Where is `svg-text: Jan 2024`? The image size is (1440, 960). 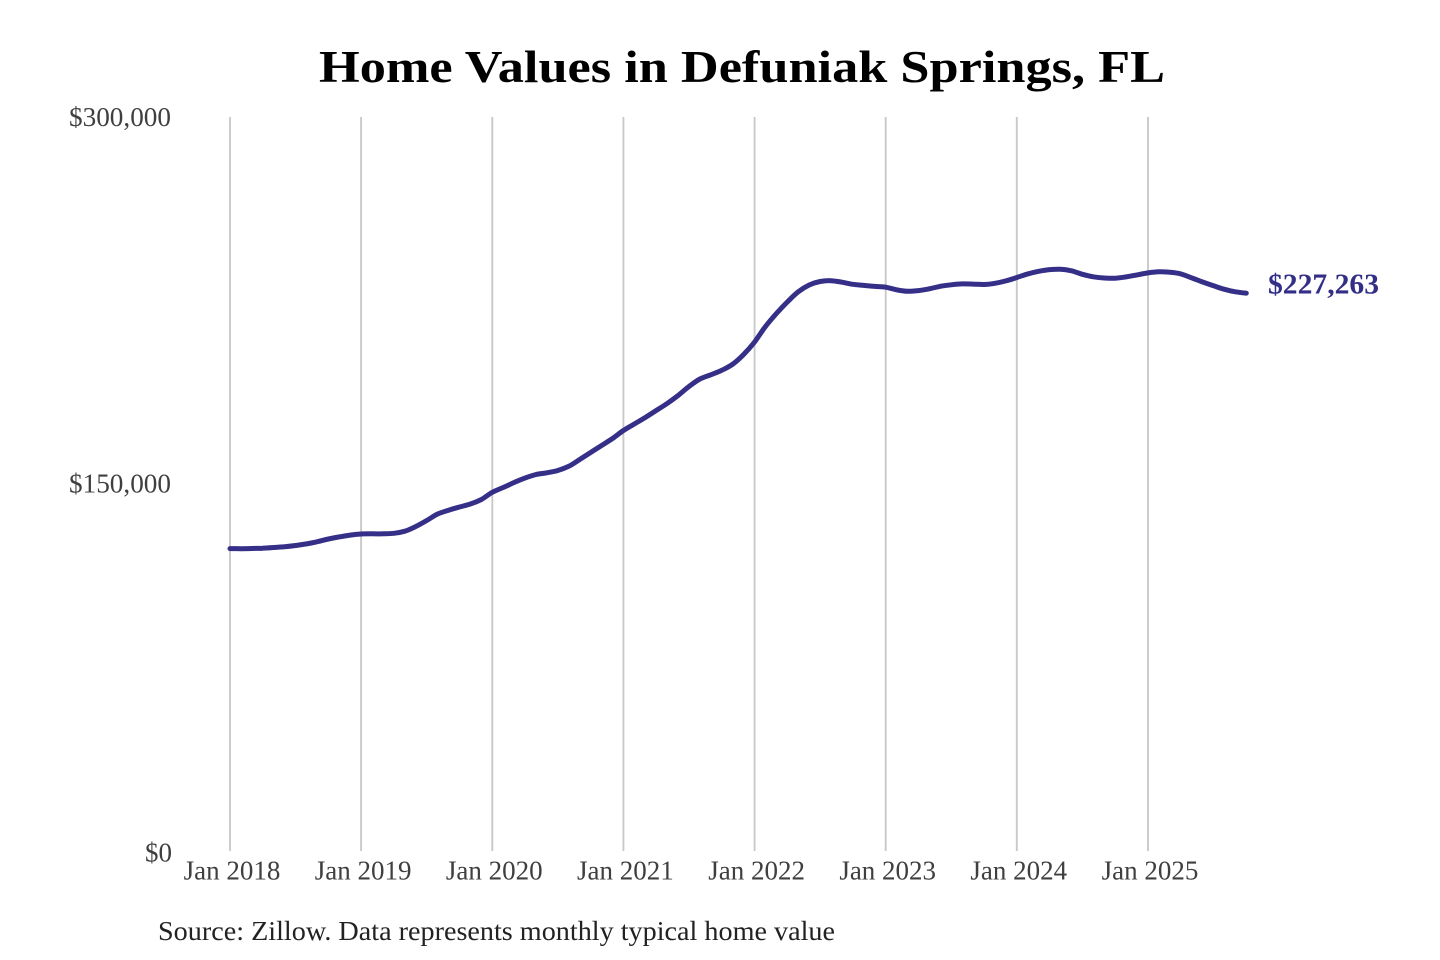
svg-text: Jan 2024 is located at coordinates (1018, 871).